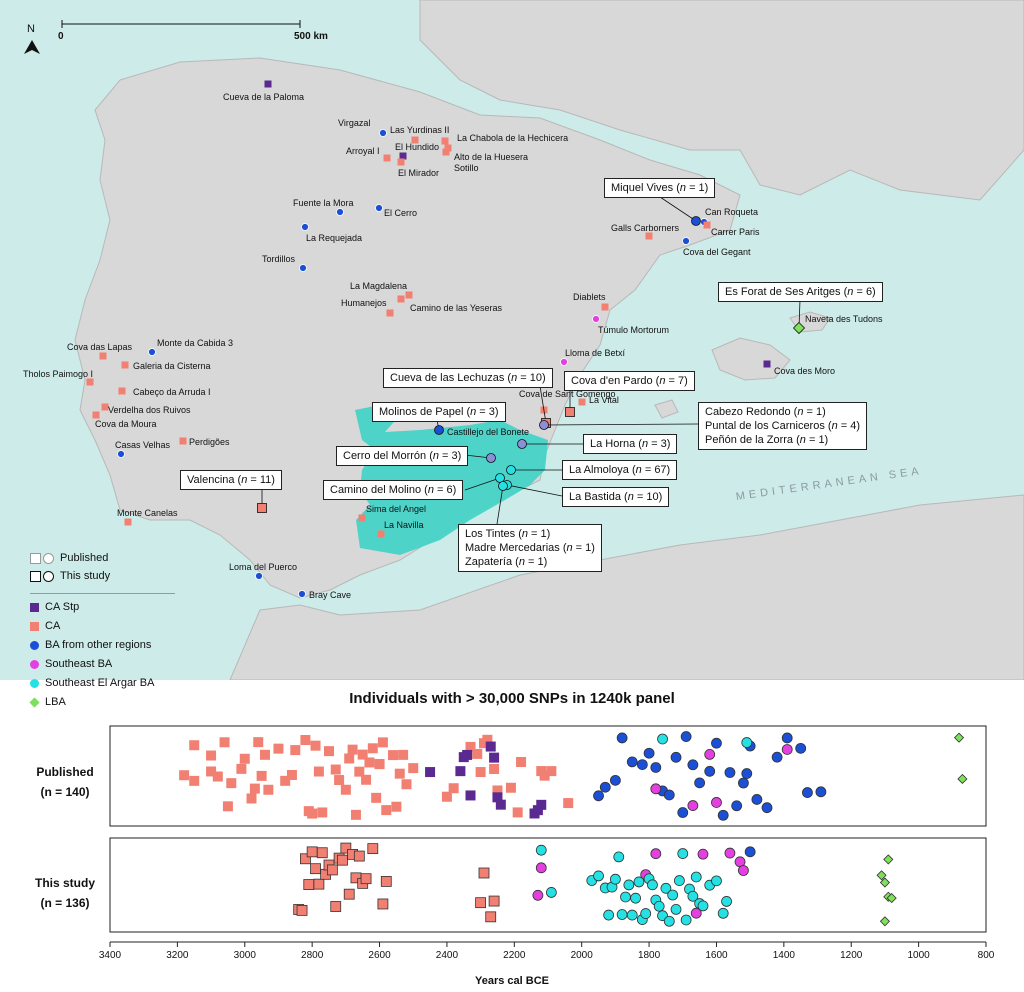 This screenshot has width=1024, height=992. What do you see at coordinates (595, 353) in the screenshot?
I see `site-label: Lloma de Betxí` at bounding box center [595, 353].